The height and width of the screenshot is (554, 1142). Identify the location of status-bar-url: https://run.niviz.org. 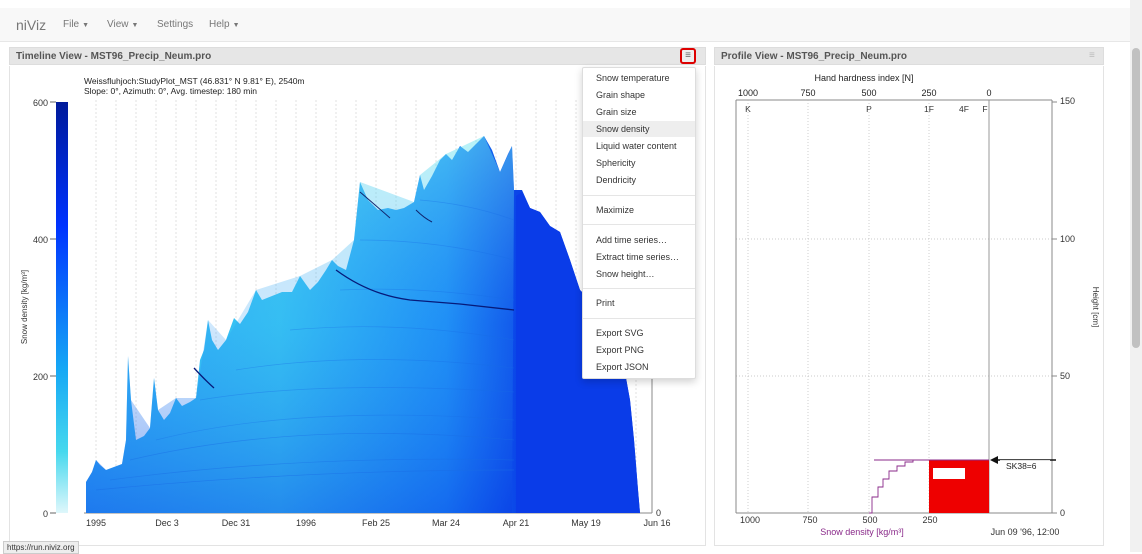
(41, 547).